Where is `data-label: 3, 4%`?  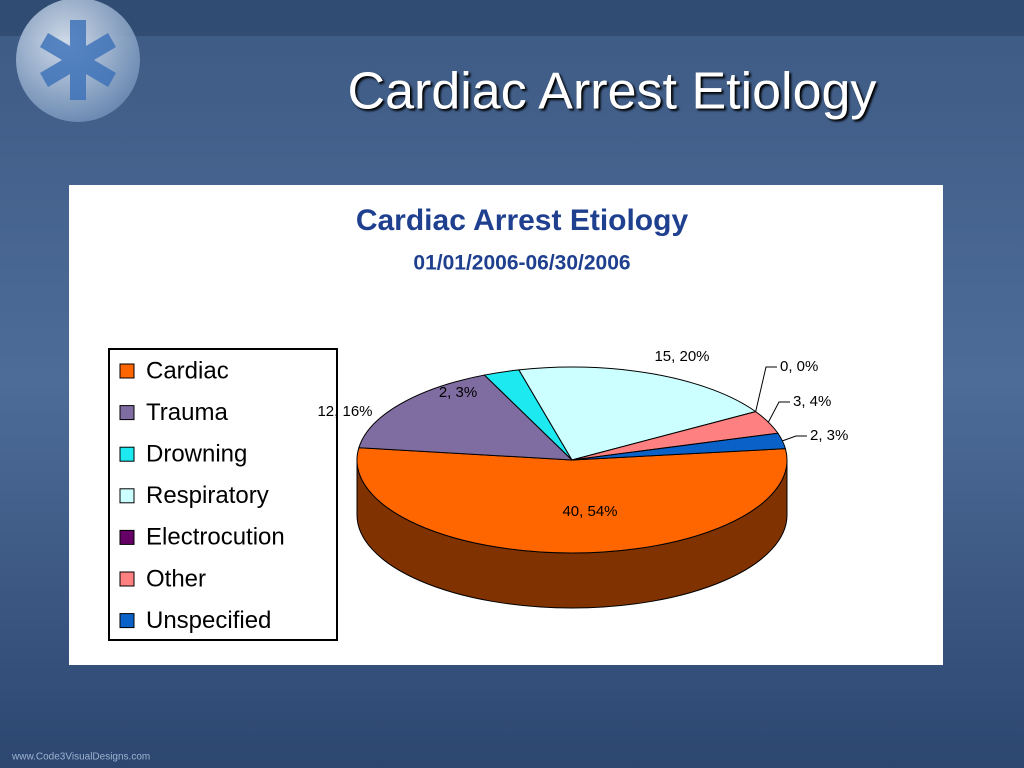 data-label: 3, 4% is located at coordinates (812, 401).